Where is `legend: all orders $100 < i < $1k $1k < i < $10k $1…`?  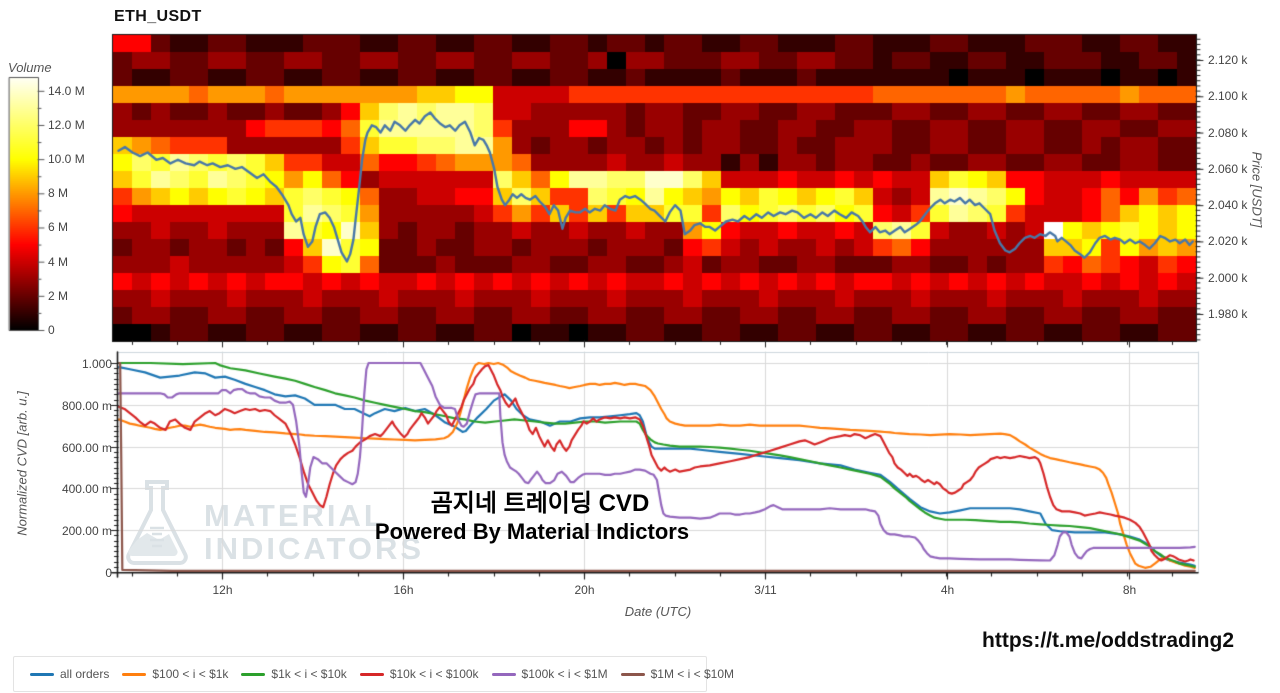
legend: all orders $100 < i < $1k $1k < i < $10k $1… is located at coordinates (373, 674).